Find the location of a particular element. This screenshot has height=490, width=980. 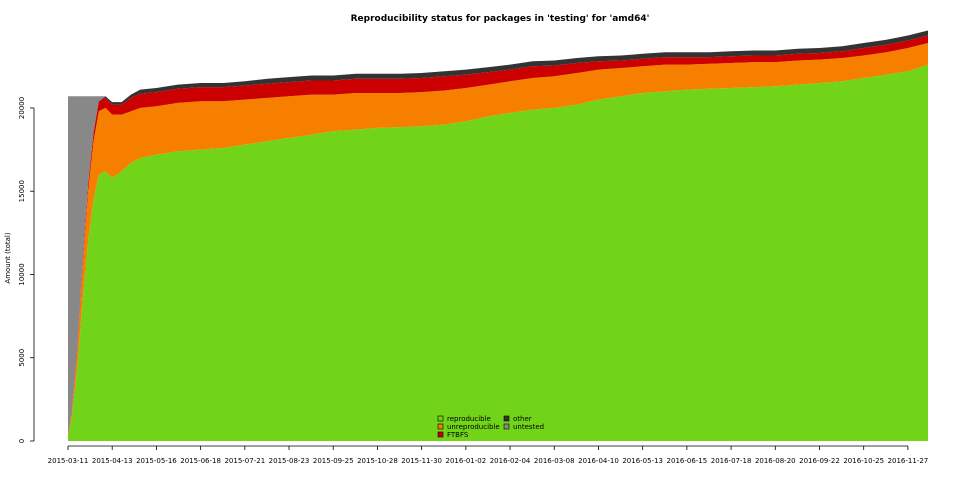

x-tick-label: 2016-07-18 is located at coordinates (731, 461).